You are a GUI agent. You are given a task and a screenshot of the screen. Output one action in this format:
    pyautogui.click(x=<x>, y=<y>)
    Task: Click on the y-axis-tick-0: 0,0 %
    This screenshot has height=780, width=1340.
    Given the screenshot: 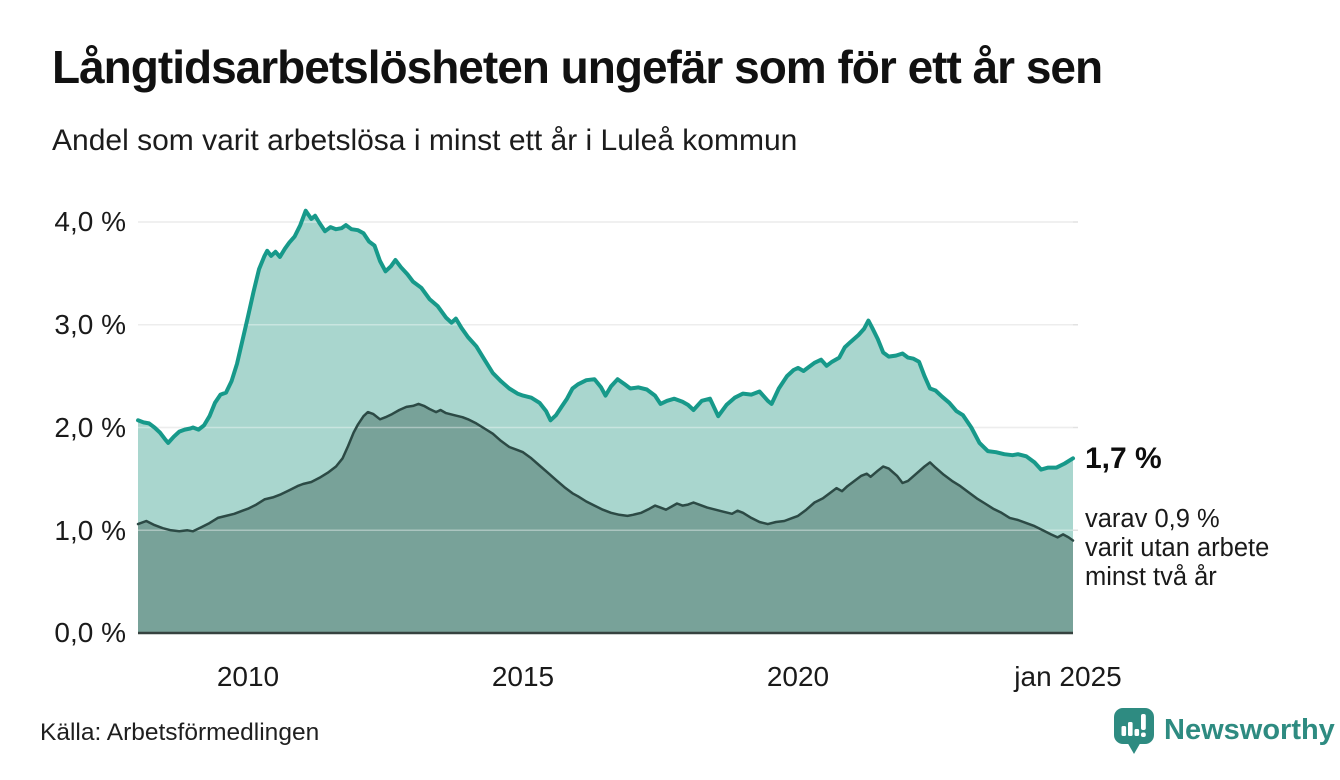 What is the action you would take?
    pyautogui.click(x=90, y=632)
    